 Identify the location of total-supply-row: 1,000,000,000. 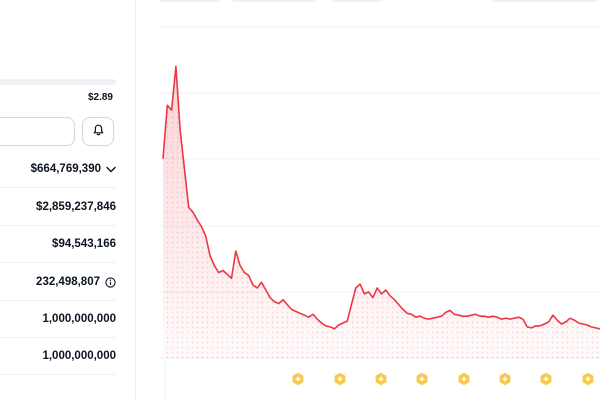
(58, 319).